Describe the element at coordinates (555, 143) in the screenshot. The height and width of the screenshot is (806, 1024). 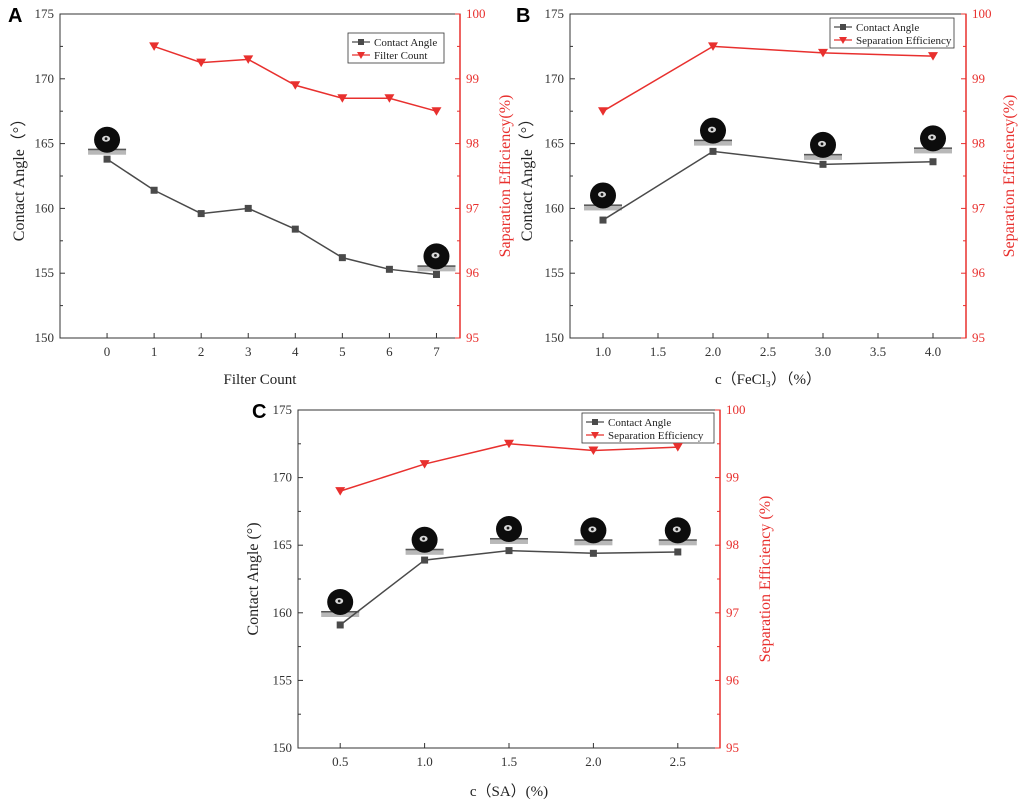
I see `y-tick-label-left-b: 165` at that location.